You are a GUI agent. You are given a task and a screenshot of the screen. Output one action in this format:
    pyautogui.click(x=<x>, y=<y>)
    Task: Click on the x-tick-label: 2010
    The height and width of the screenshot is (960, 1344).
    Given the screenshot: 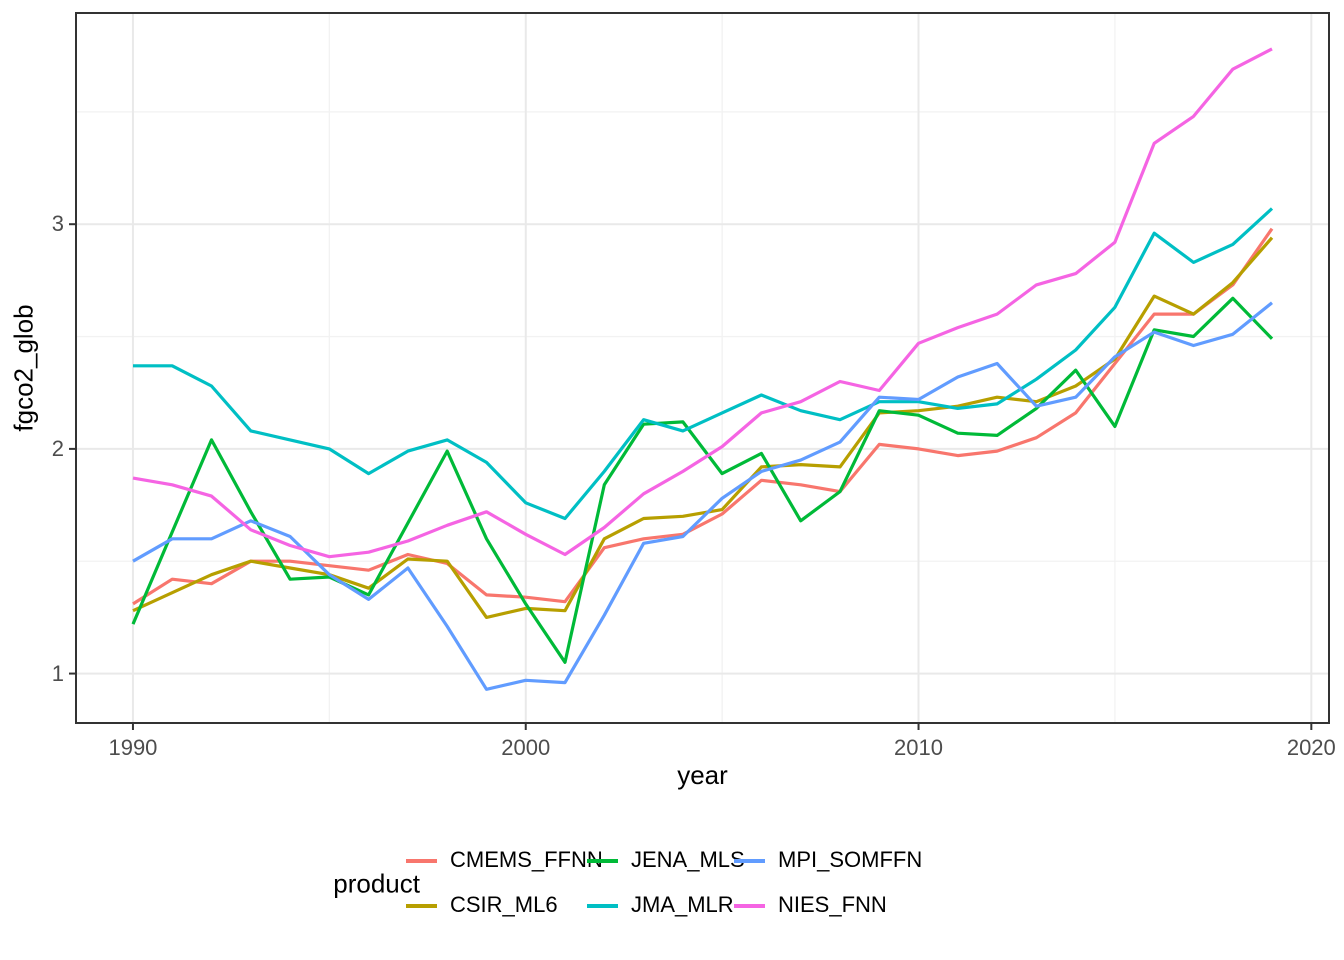 What is the action you would take?
    pyautogui.click(x=919, y=747)
    